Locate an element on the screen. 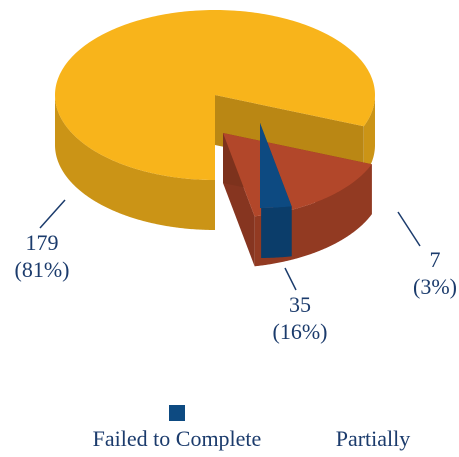 The width and height of the screenshot is (459, 457). legend-label: Failed to Complete is located at coordinates (177, 438).